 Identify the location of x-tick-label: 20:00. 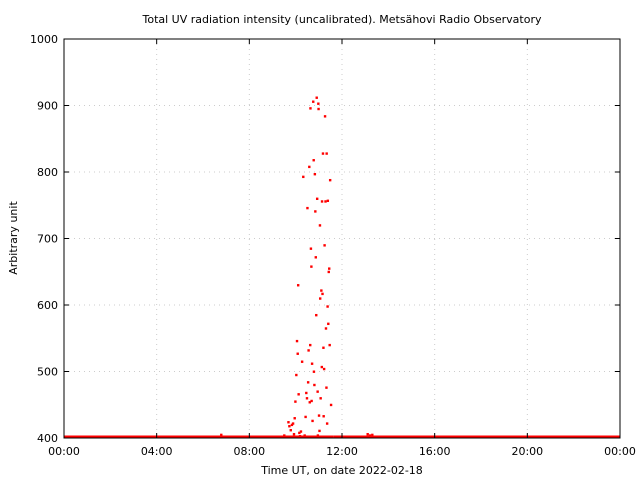
(527, 451).